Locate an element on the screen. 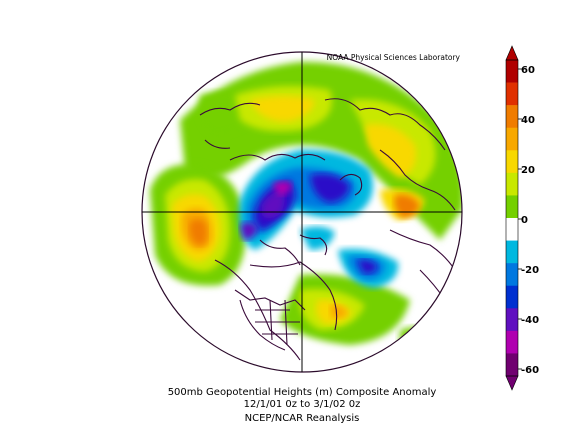 The width and height of the screenshot is (565, 437). colorbar-tick-label: 60 is located at coordinates (528, 70).